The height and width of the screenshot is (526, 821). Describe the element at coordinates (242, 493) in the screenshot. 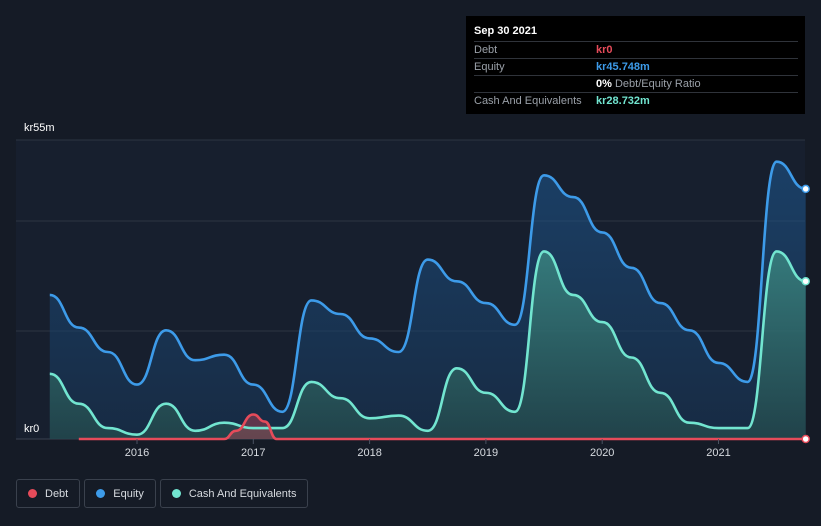

I see `legend-cash-label: Cash And Equivalents` at that location.